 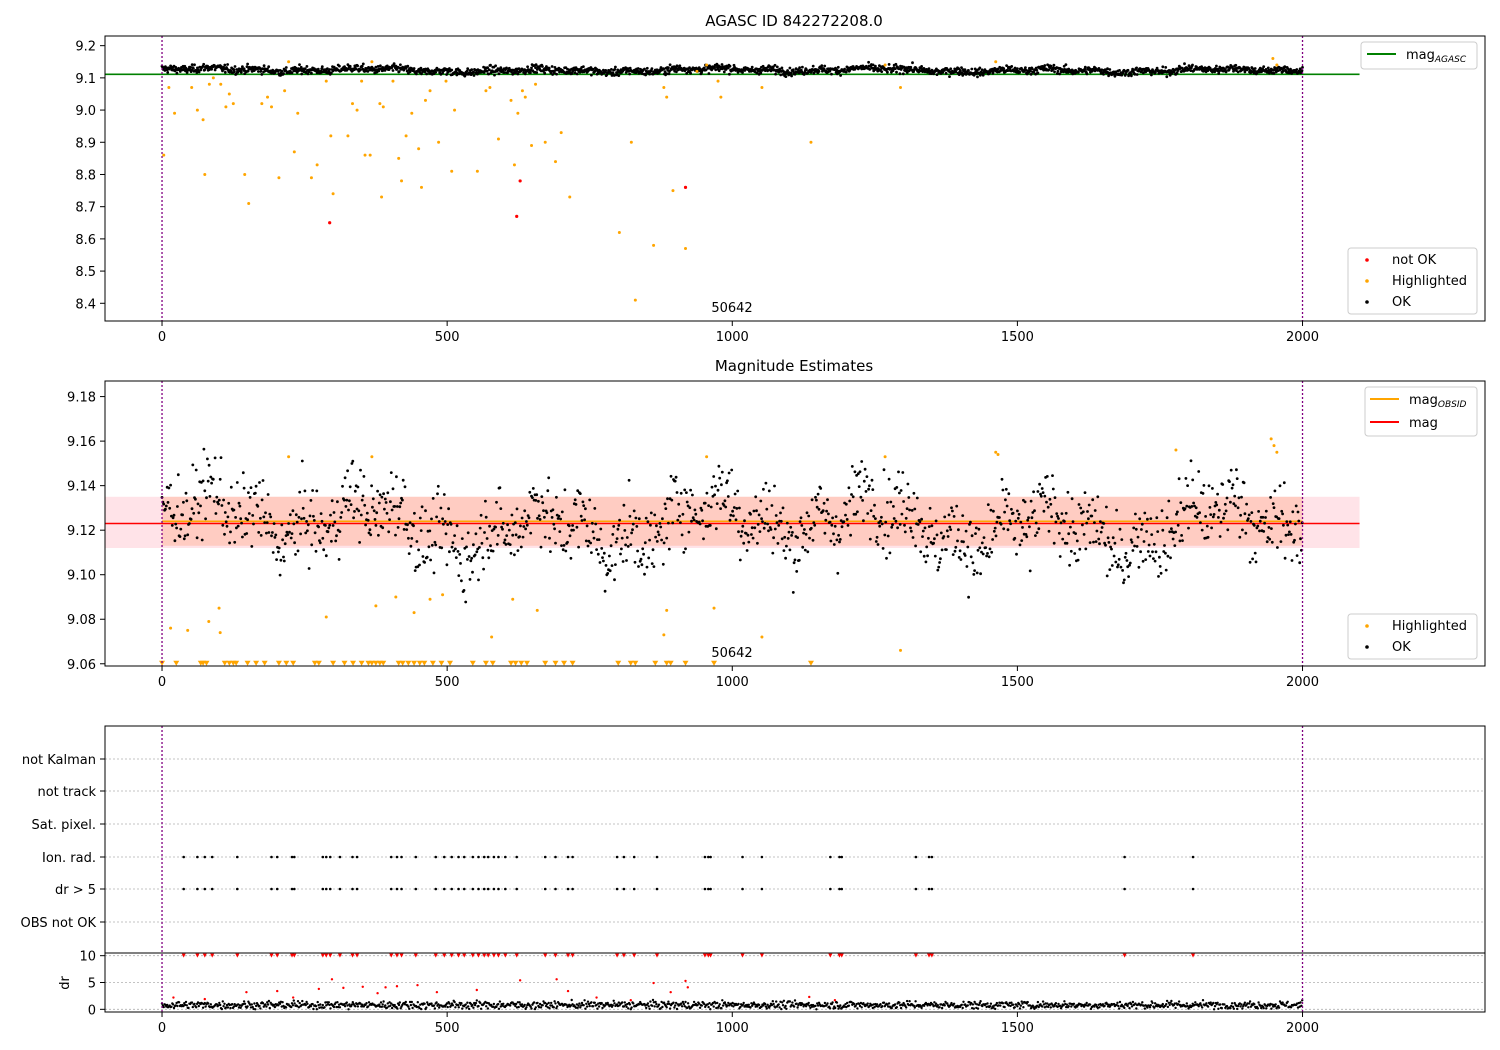 I want to click on legend-not-ok: not OK, so click(x=1414, y=260).